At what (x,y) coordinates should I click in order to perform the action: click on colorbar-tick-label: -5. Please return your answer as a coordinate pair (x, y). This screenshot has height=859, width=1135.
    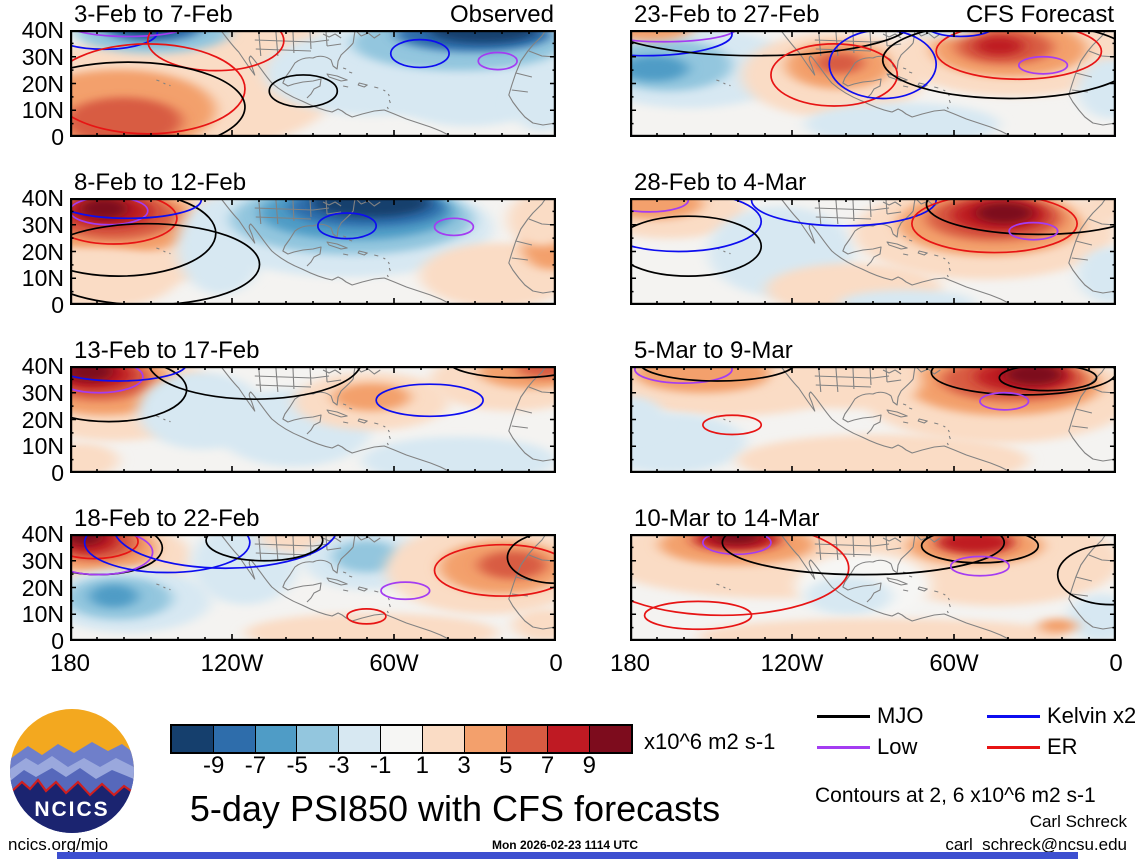
    Looking at the image, I should click on (297, 765).